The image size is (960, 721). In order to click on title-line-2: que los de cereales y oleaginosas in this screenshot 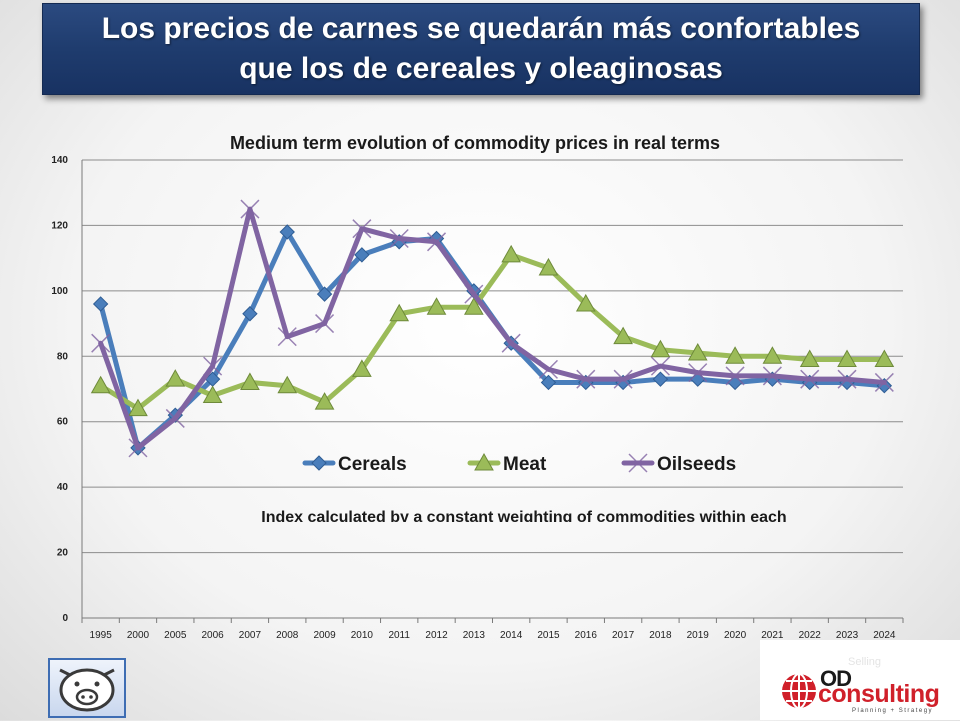, I will do `click(481, 68)`.